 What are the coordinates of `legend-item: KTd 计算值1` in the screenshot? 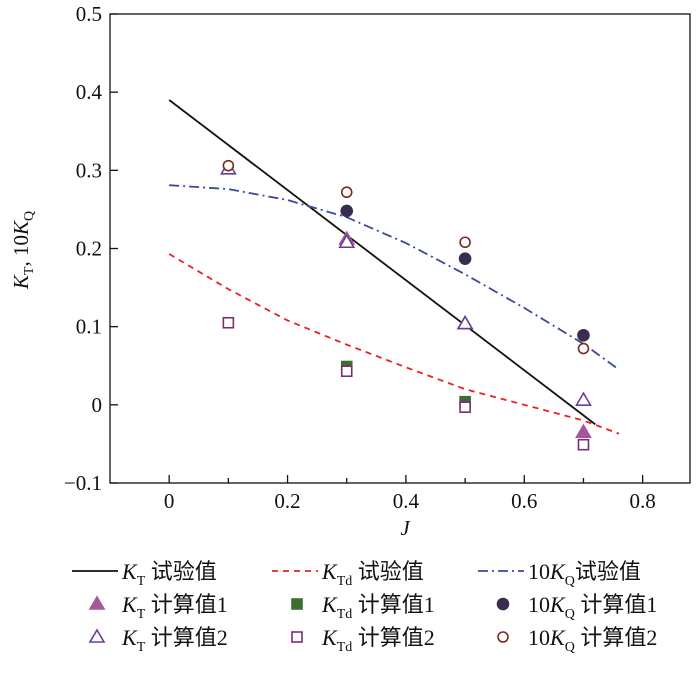 It's located at (363, 607).